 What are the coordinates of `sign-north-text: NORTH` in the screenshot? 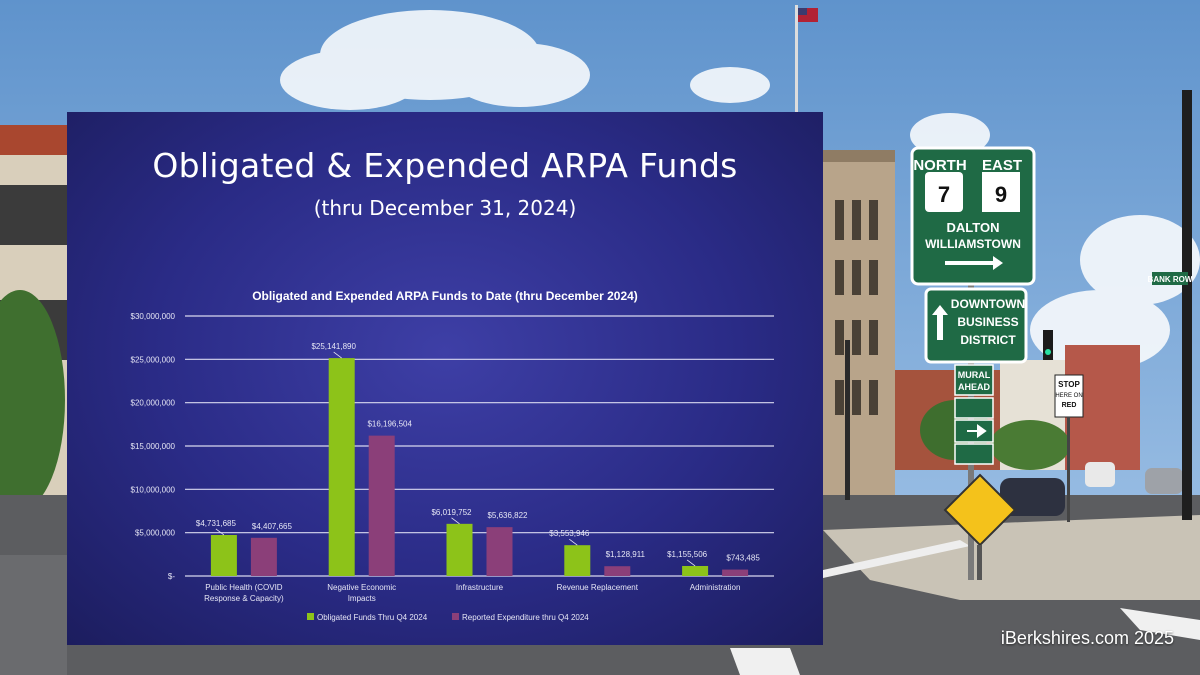 It's located at (939, 165).